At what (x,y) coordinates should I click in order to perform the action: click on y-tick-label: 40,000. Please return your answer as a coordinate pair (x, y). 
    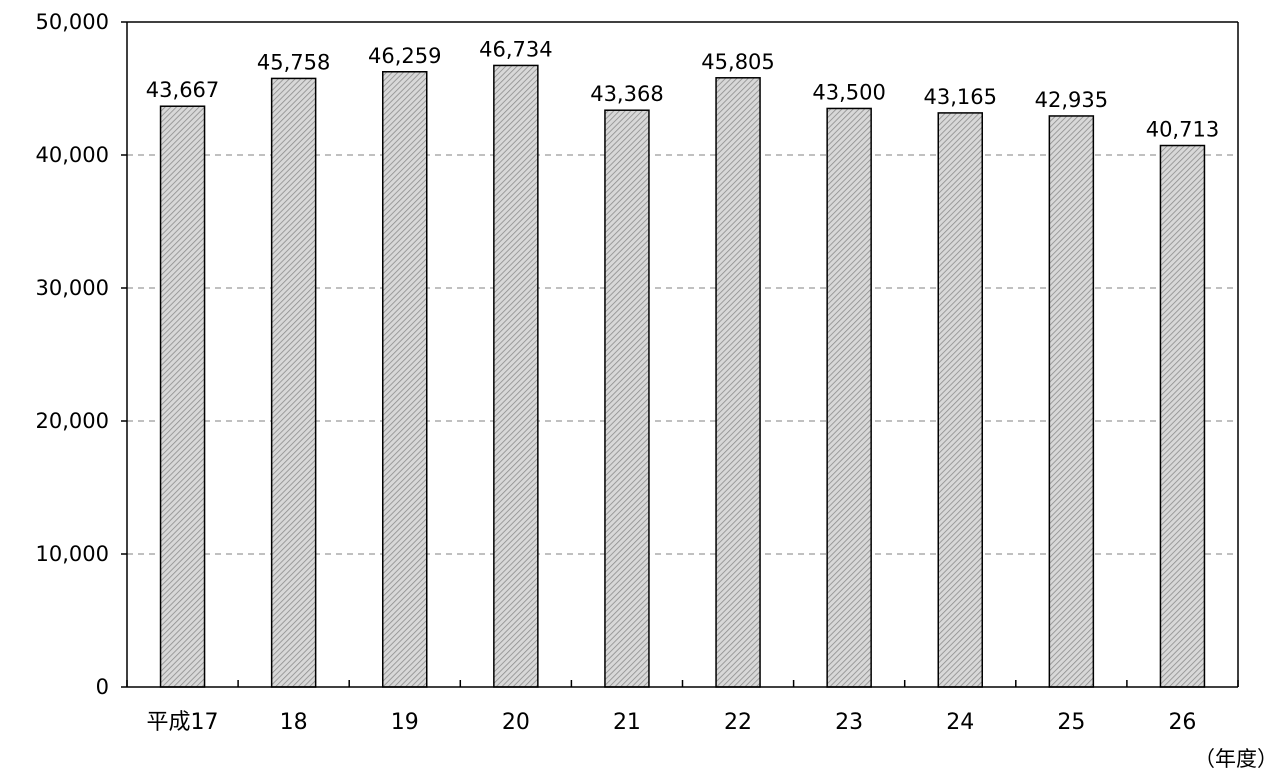
    Looking at the image, I should click on (72, 155).